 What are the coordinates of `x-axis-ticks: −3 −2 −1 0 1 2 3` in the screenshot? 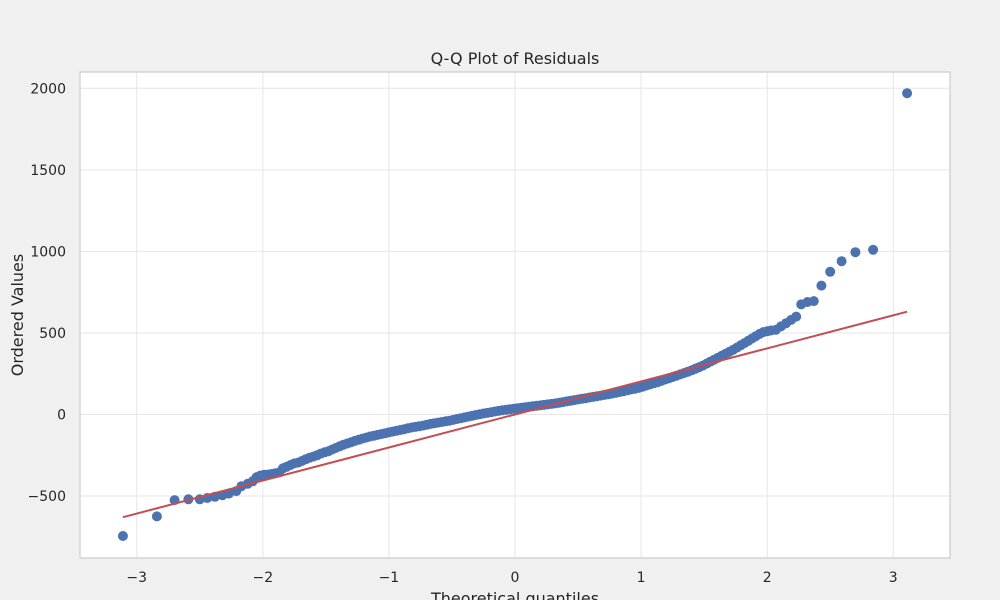 It's located at (511, 578).